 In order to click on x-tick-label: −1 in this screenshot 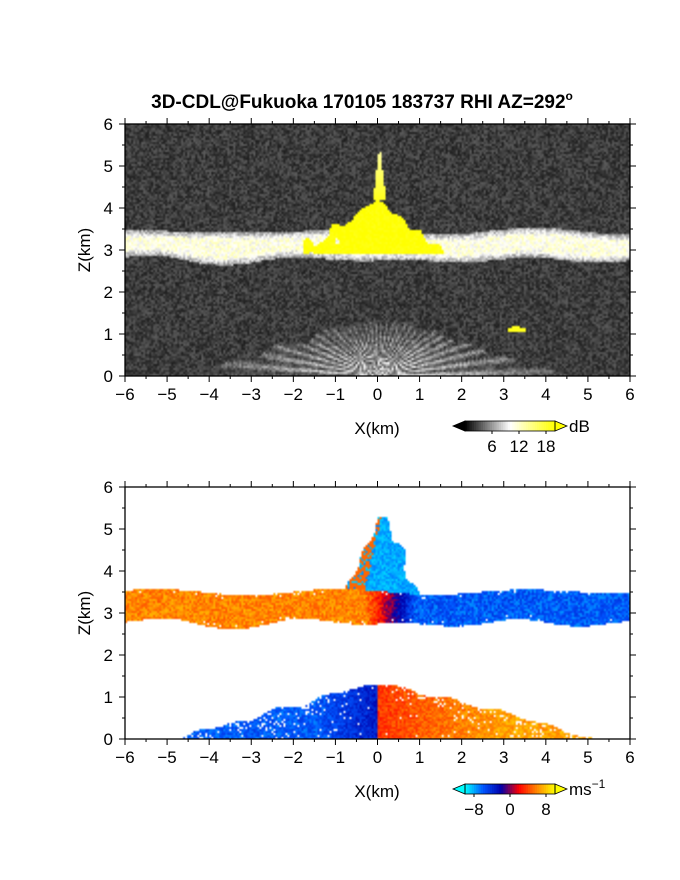, I will do `click(335, 757)`.